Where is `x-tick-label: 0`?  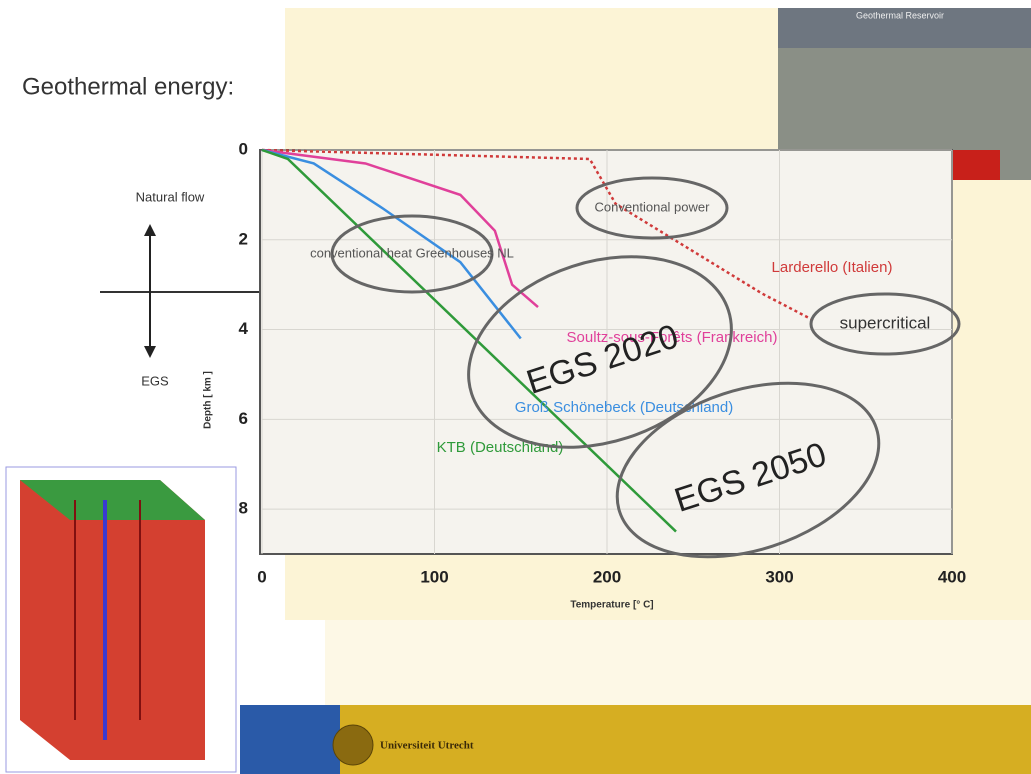 x-tick-label: 0 is located at coordinates (261, 576).